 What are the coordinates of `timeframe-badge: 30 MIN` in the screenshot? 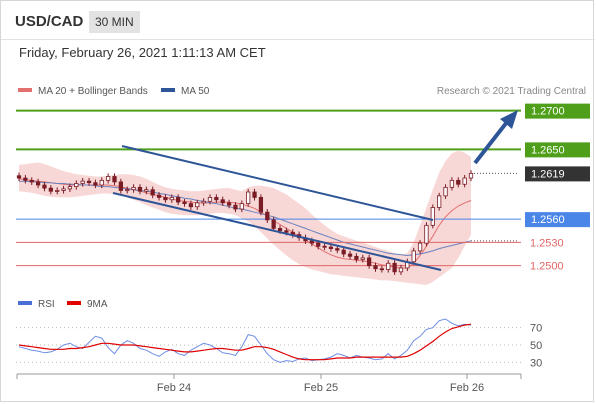 It's located at (114, 22).